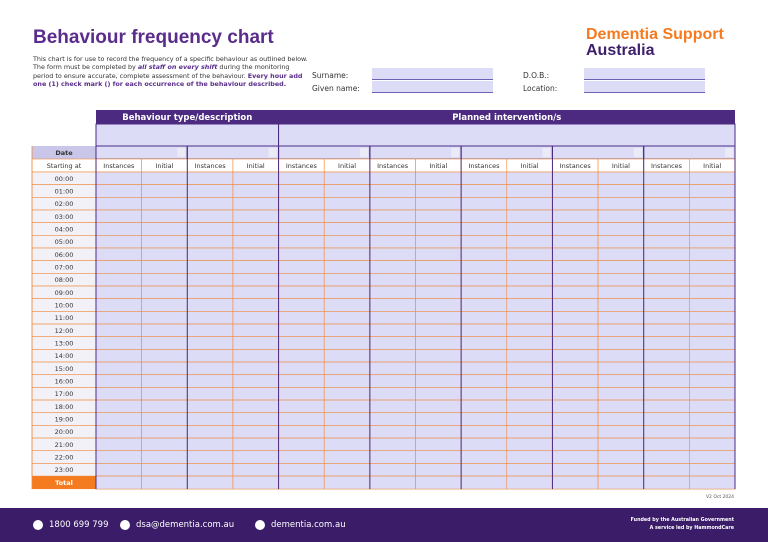  Describe the element at coordinates (644, 87) in the screenshot. I see `input-field` at that location.